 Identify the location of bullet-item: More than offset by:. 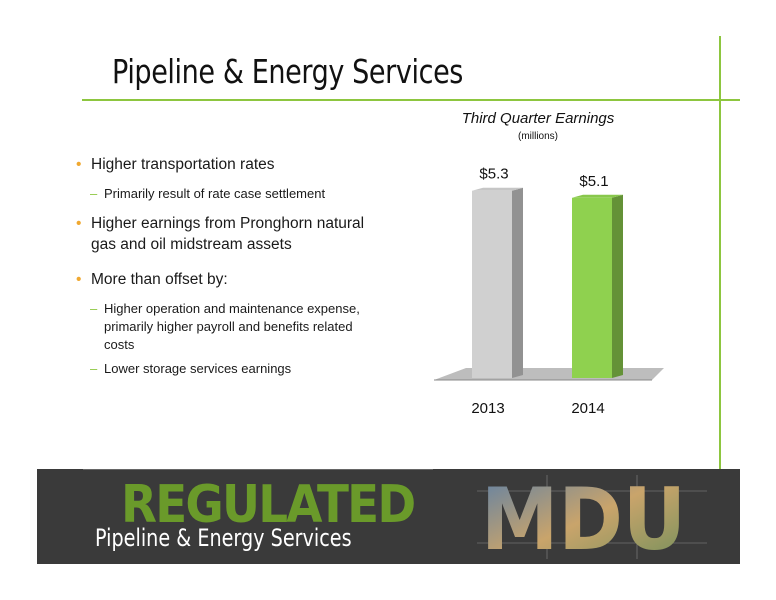
(221, 279).